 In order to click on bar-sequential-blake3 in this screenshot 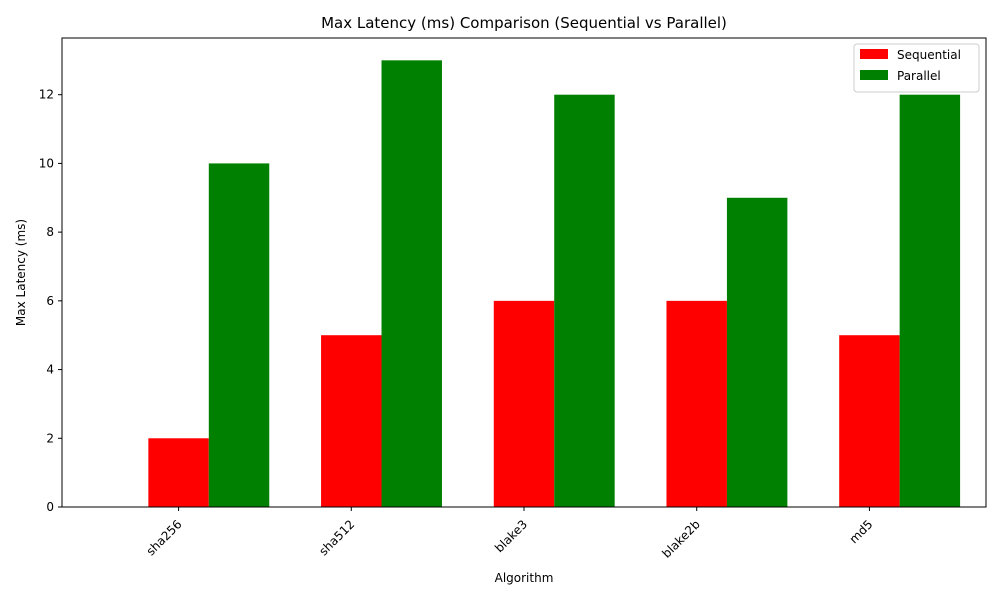, I will do `click(524, 403)`.